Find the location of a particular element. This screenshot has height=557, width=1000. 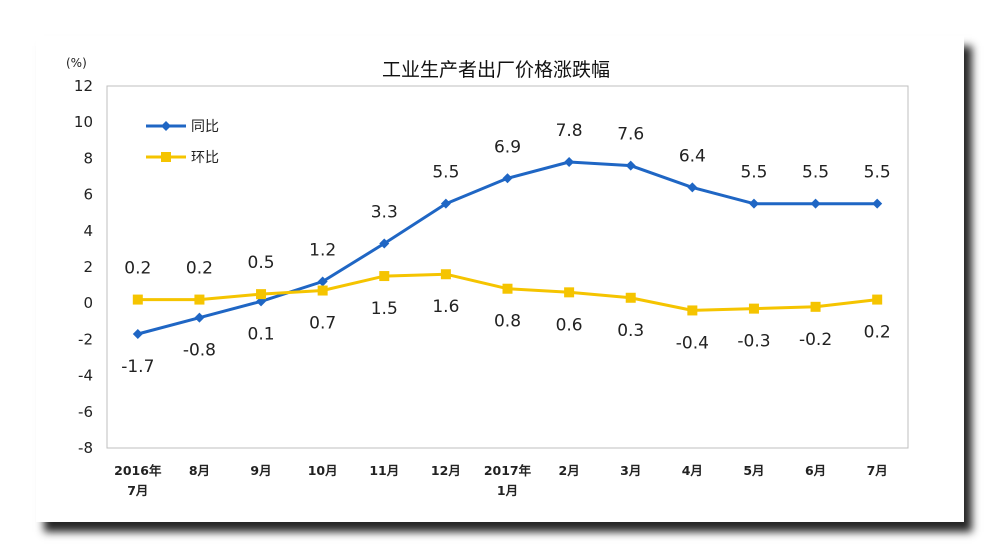

unit-label: (%) is located at coordinates (76, 63).